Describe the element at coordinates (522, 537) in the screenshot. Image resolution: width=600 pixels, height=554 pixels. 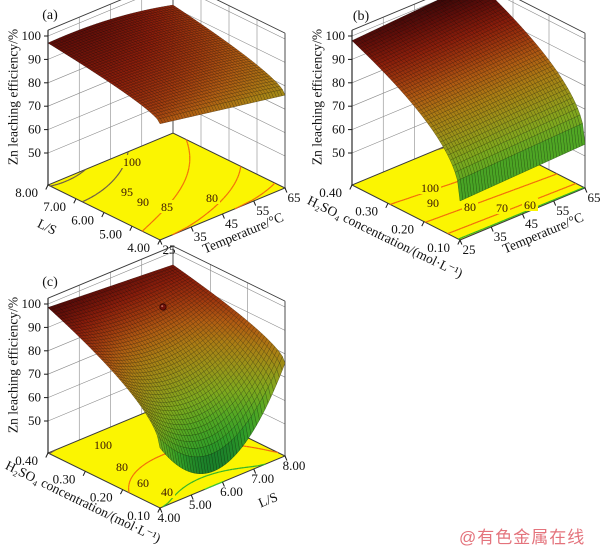
I see `watermark-text: @有色金属在线` at that location.